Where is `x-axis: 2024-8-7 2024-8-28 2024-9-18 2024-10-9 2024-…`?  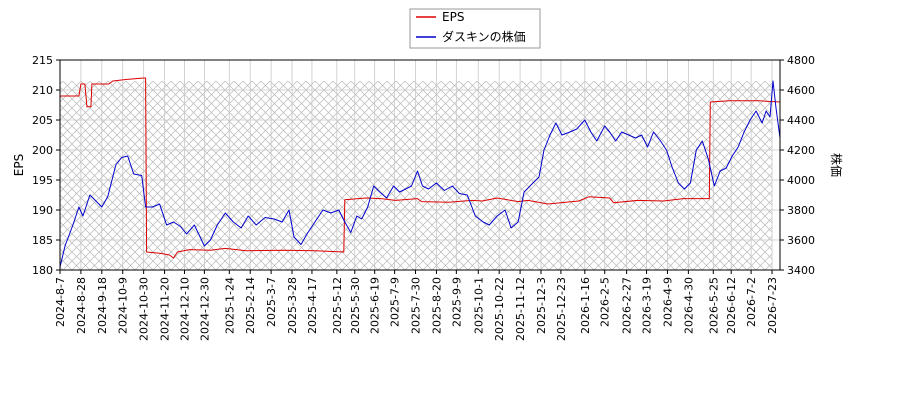
x-axis: 2024-8-7 2024-8-28 2024-9-18 2024-10-9 2024-… is located at coordinates (416, 305).